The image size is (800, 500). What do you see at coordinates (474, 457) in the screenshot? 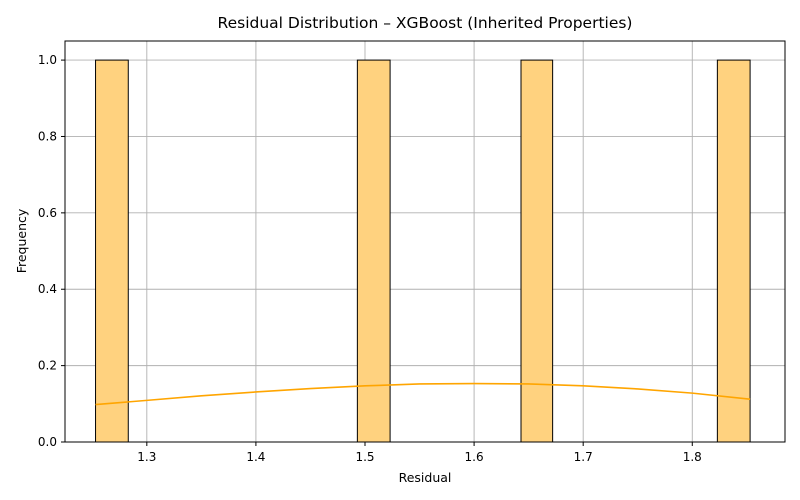
I see `x-tick-label: 1.6` at bounding box center [474, 457].